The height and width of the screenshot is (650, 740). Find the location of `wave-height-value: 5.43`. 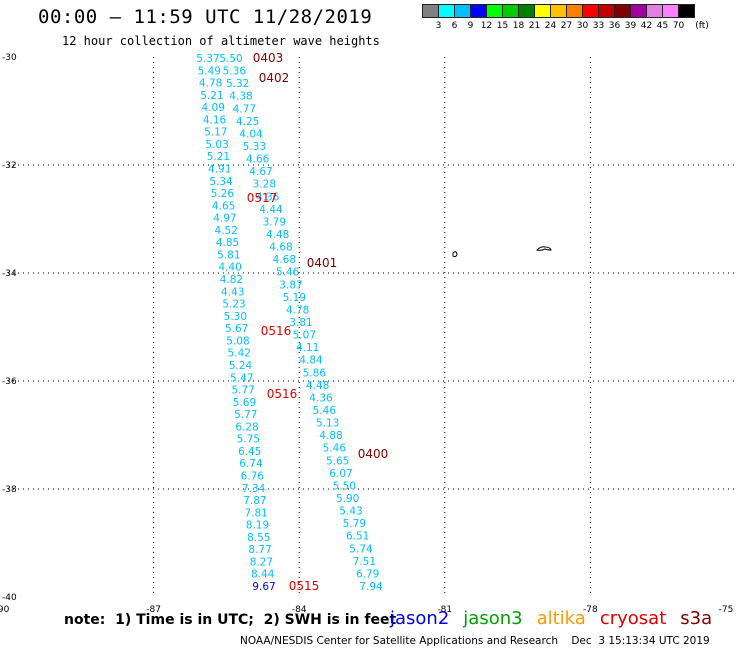

wave-height-value: 5.43 is located at coordinates (350, 512).